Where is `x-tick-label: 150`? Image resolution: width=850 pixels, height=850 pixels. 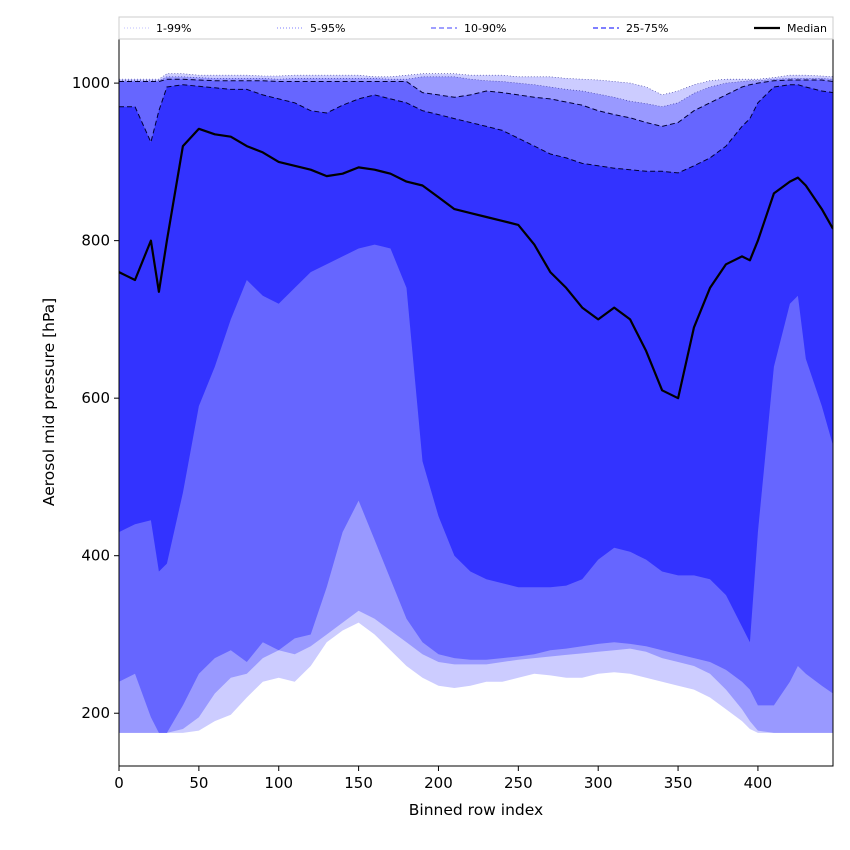
x-tick-label: 150 is located at coordinates (358, 783).